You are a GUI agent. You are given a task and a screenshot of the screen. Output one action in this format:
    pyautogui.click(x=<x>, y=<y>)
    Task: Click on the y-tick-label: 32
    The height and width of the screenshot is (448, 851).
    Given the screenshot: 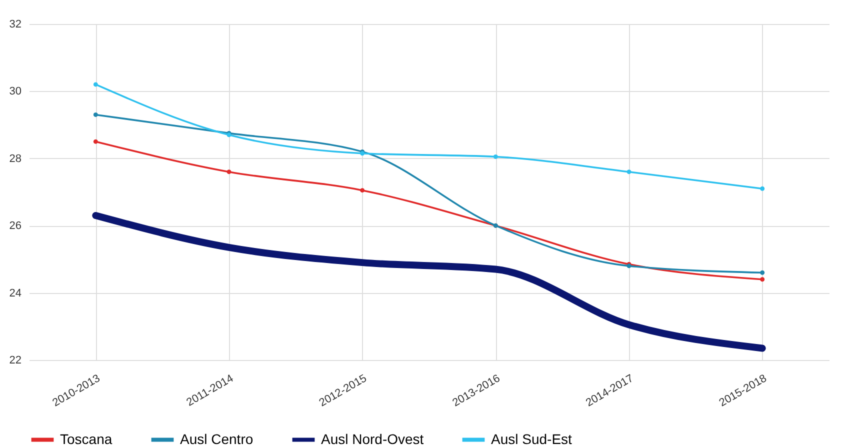 What is the action you would take?
    pyautogui.click(x=15, y=24)
    